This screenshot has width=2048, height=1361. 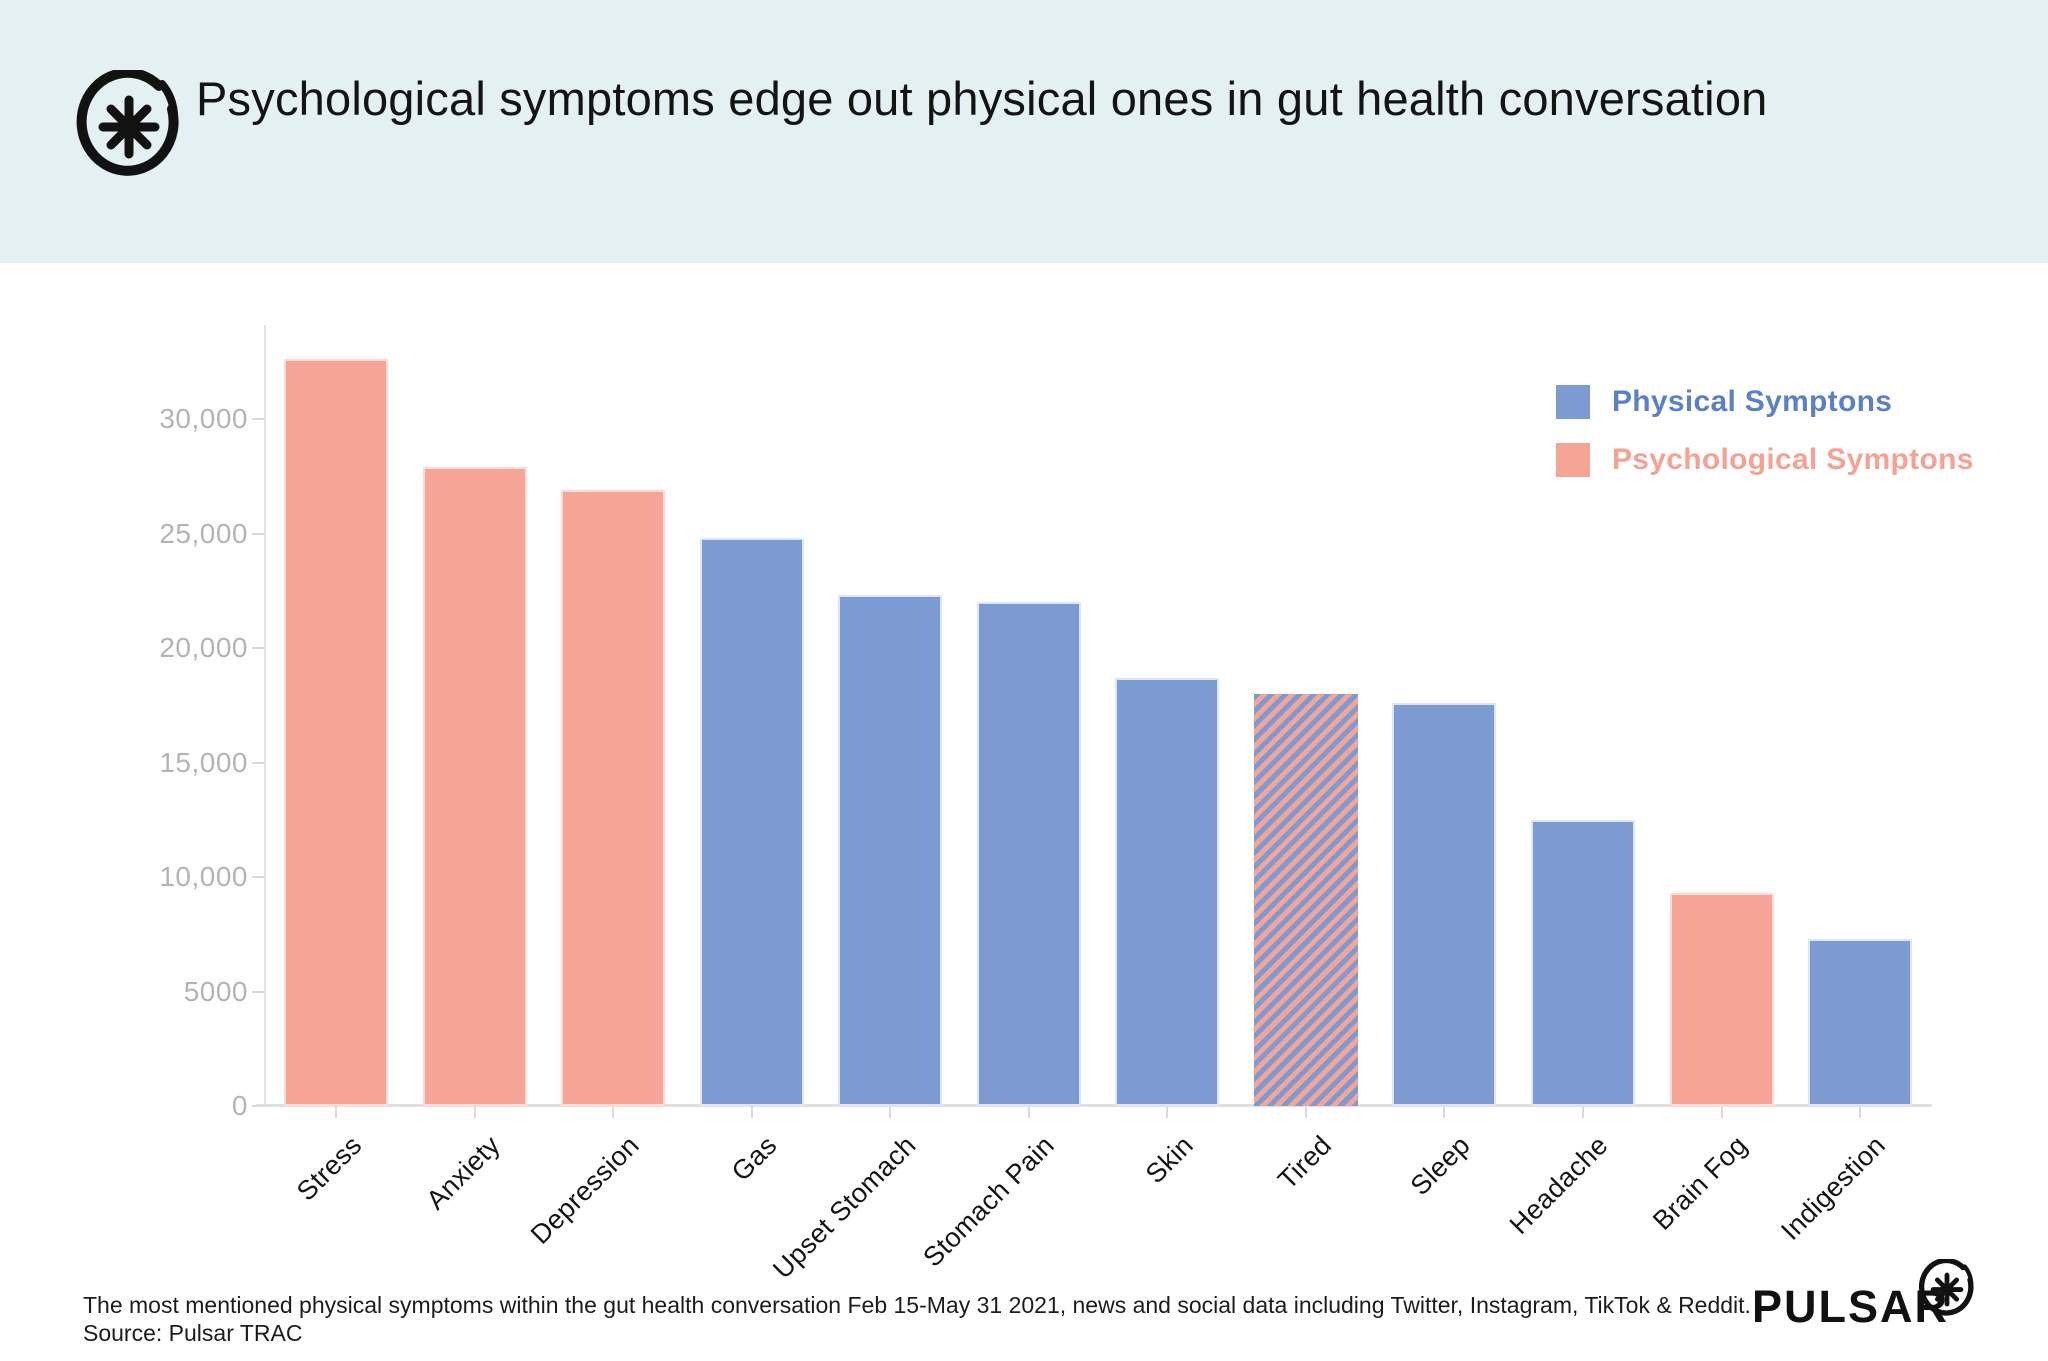 What do you see at coordinates (1699, 1183) in the screenshot?
I see `x-axis-label: Brain Fog` at bounding box center [1699, 1183].